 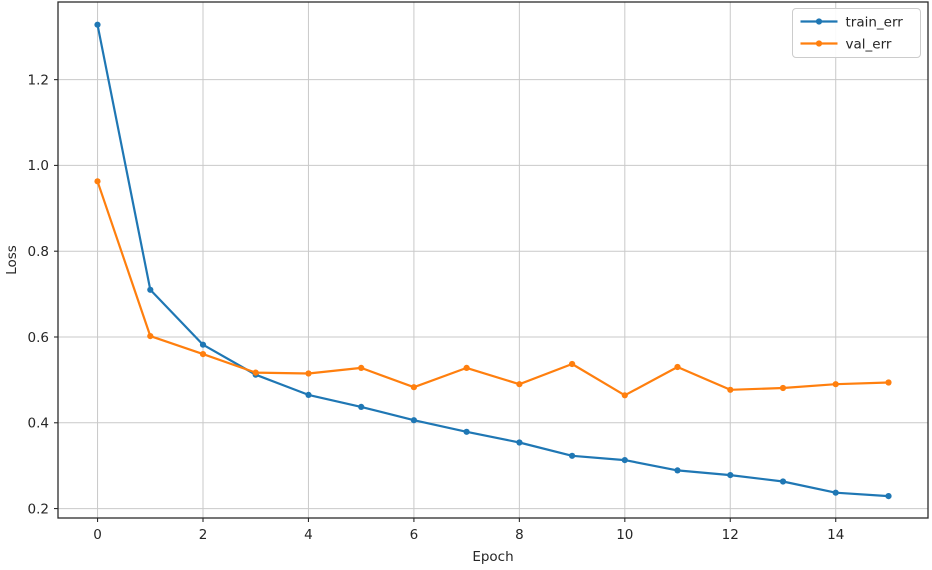 I want to click on legend: train_err val_err, so click(x=856, y=33).